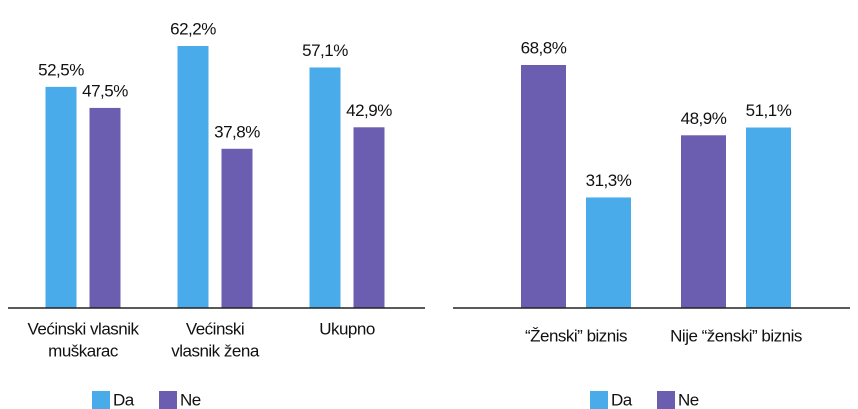  I want to click on category-label: vlasnik žena, so click(215, 350).